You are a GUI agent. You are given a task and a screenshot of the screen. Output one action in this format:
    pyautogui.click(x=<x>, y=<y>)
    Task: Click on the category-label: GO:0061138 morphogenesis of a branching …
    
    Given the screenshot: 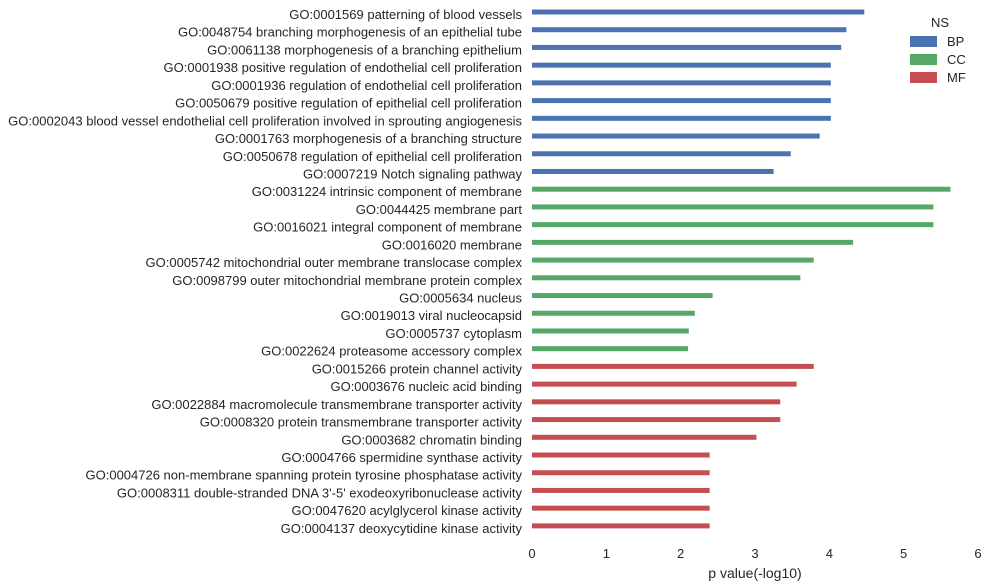 What is the action you would take?
    pyautogui.click(x=364, y=49)
    